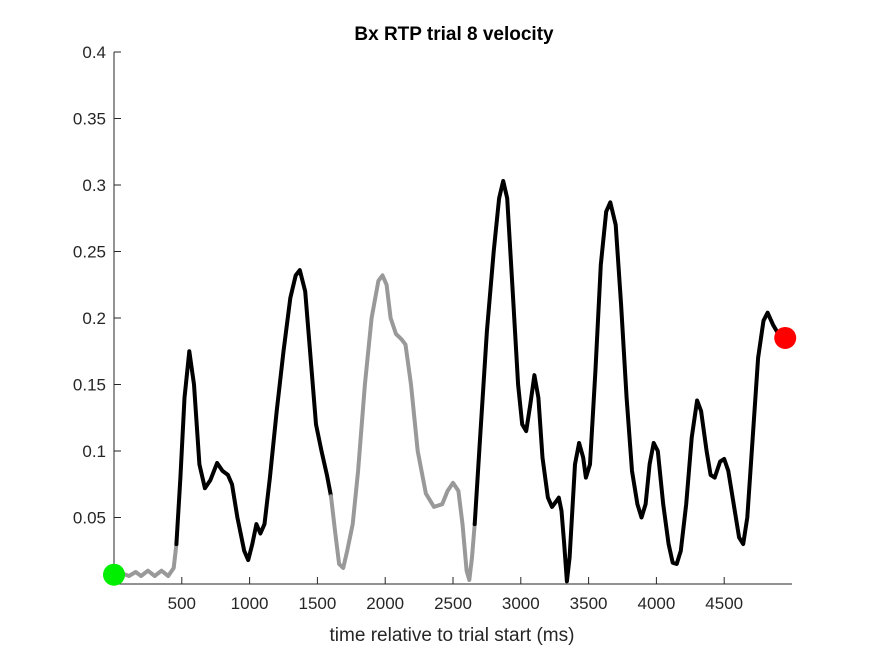 The height and width of the screenshot is (656, 875). What do you see at coordinates (385, 603) in the screenshot?
I see `x-tick-label: 2000` at bounding box center [385, 603].